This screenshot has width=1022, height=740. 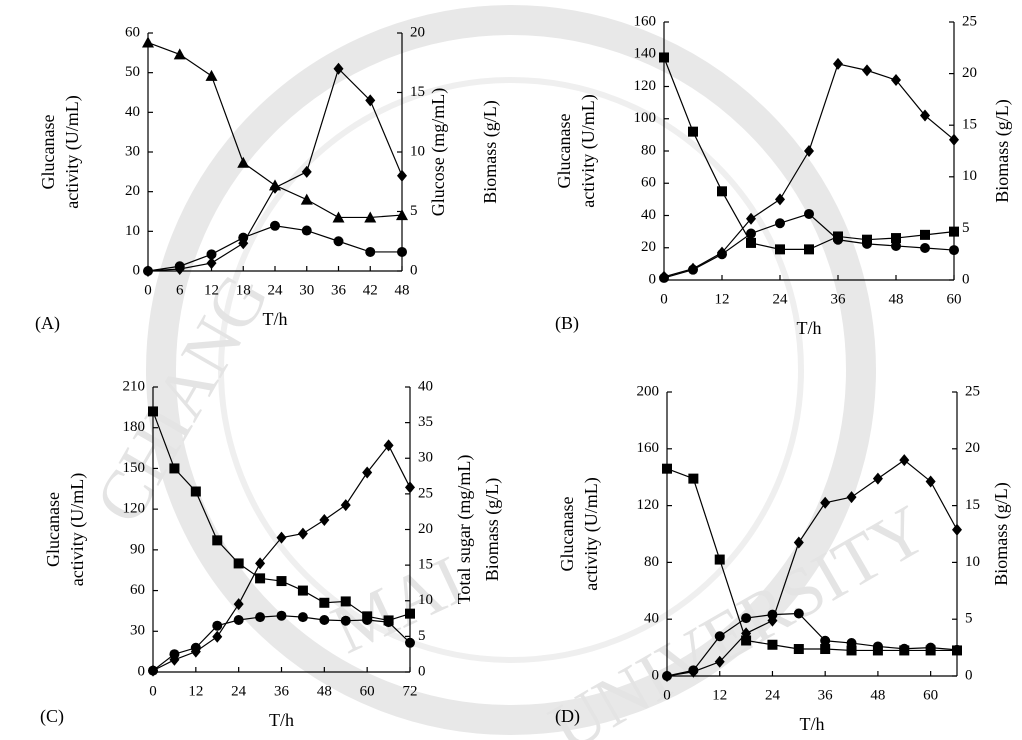 What do you see at coordinates (132, 231) in the screenshot?
I see `y-tick-label: 10` at bounding box center [132, 231].